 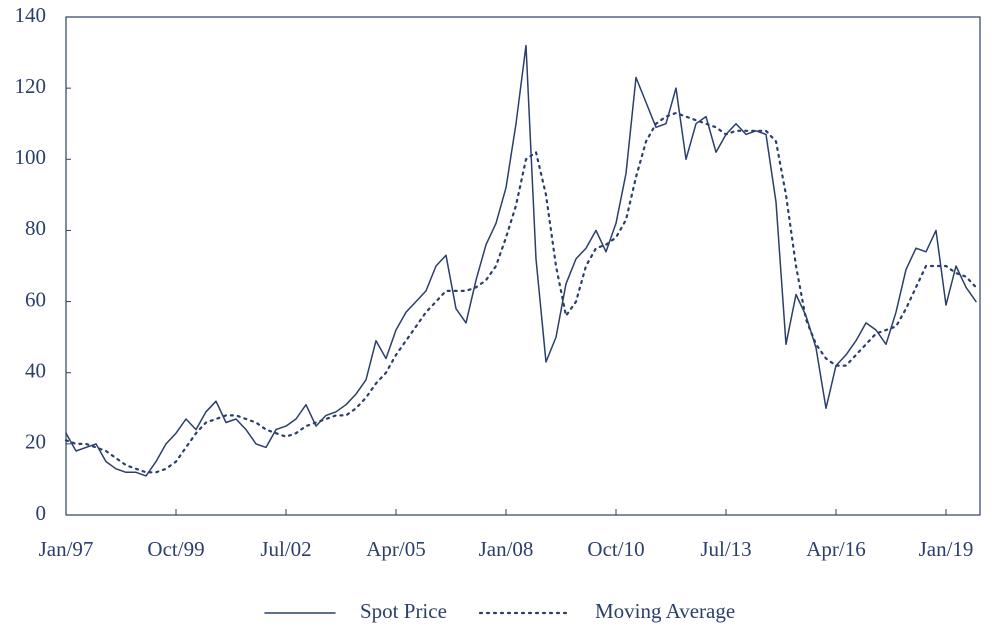 I want to click on y-tick-label: 140, so click(x=31, y=15).